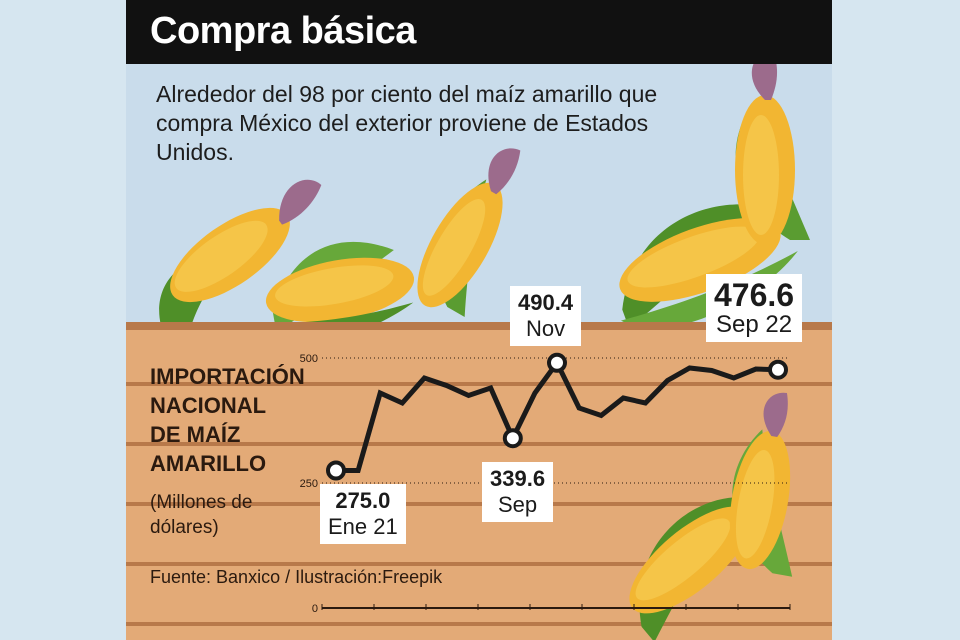 Image resolution: width=960 pixels, height=640 pixels. What do you see at coordinates (227, 420) in the screenshot?
I see `y-axis-label: IMPORTACIÓN NACIONAL DE MAÍZ AMARILLO` at bounding box center [227, 420].